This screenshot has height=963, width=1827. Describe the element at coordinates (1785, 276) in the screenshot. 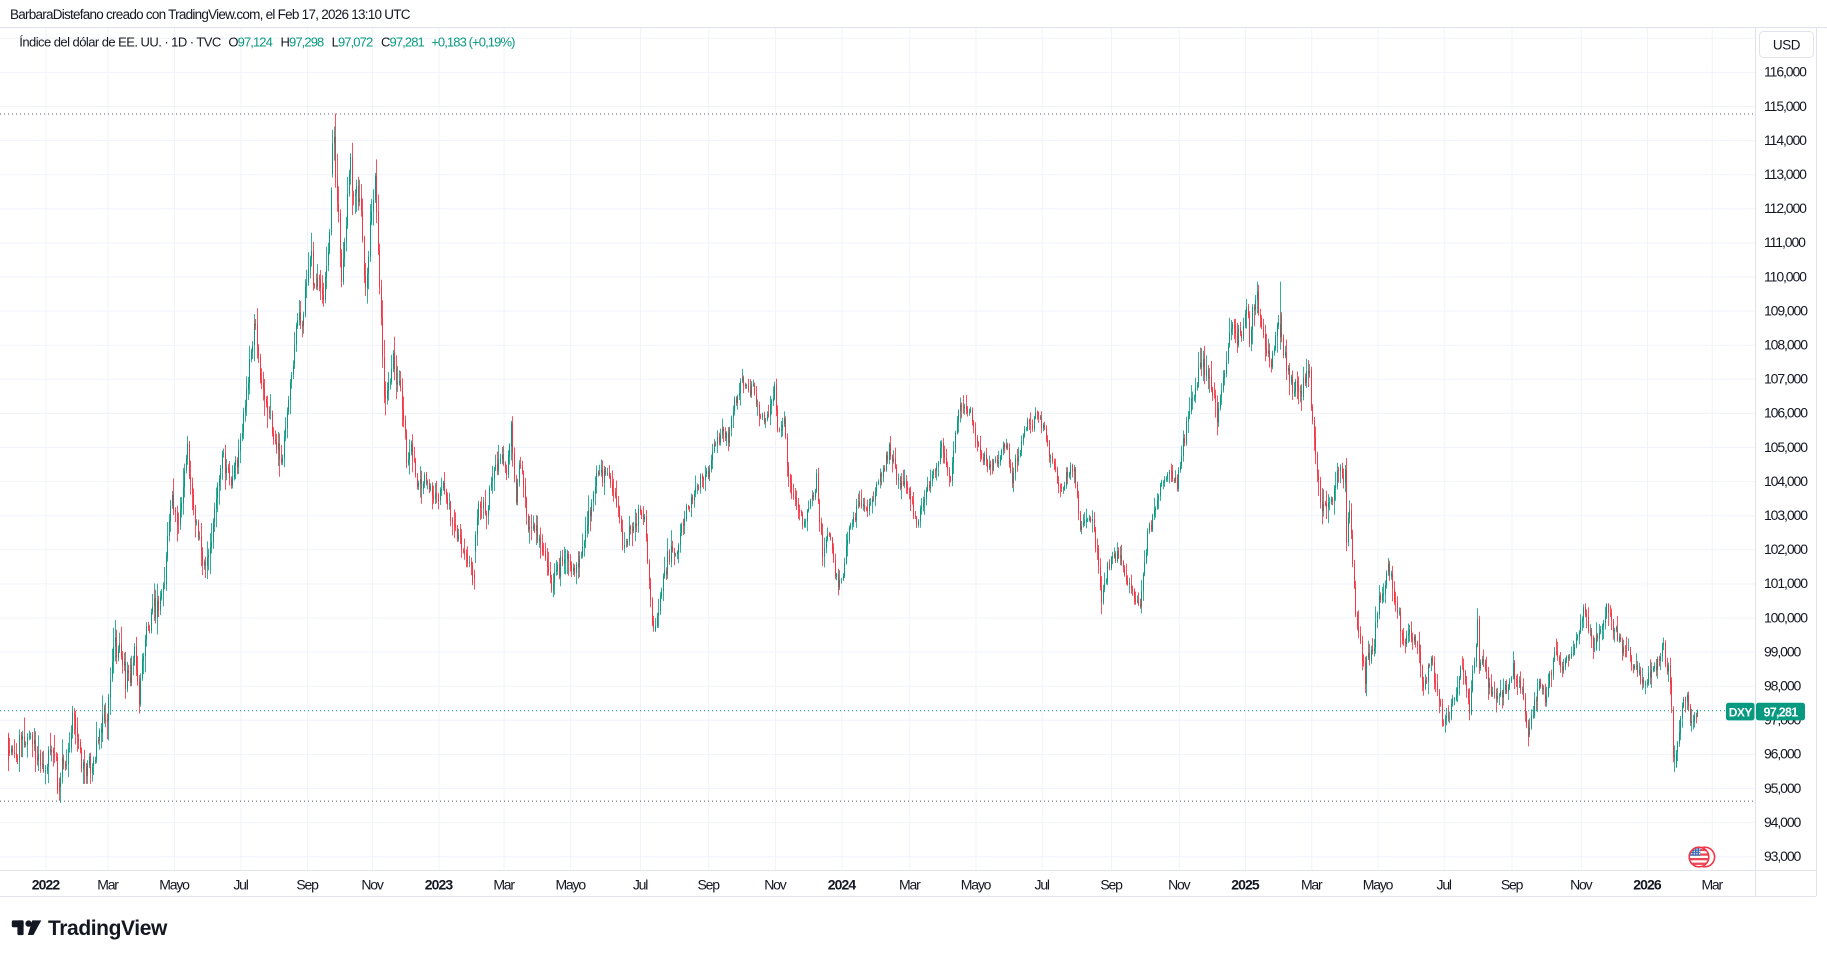

I see `svg-text: 110,000` at that location.